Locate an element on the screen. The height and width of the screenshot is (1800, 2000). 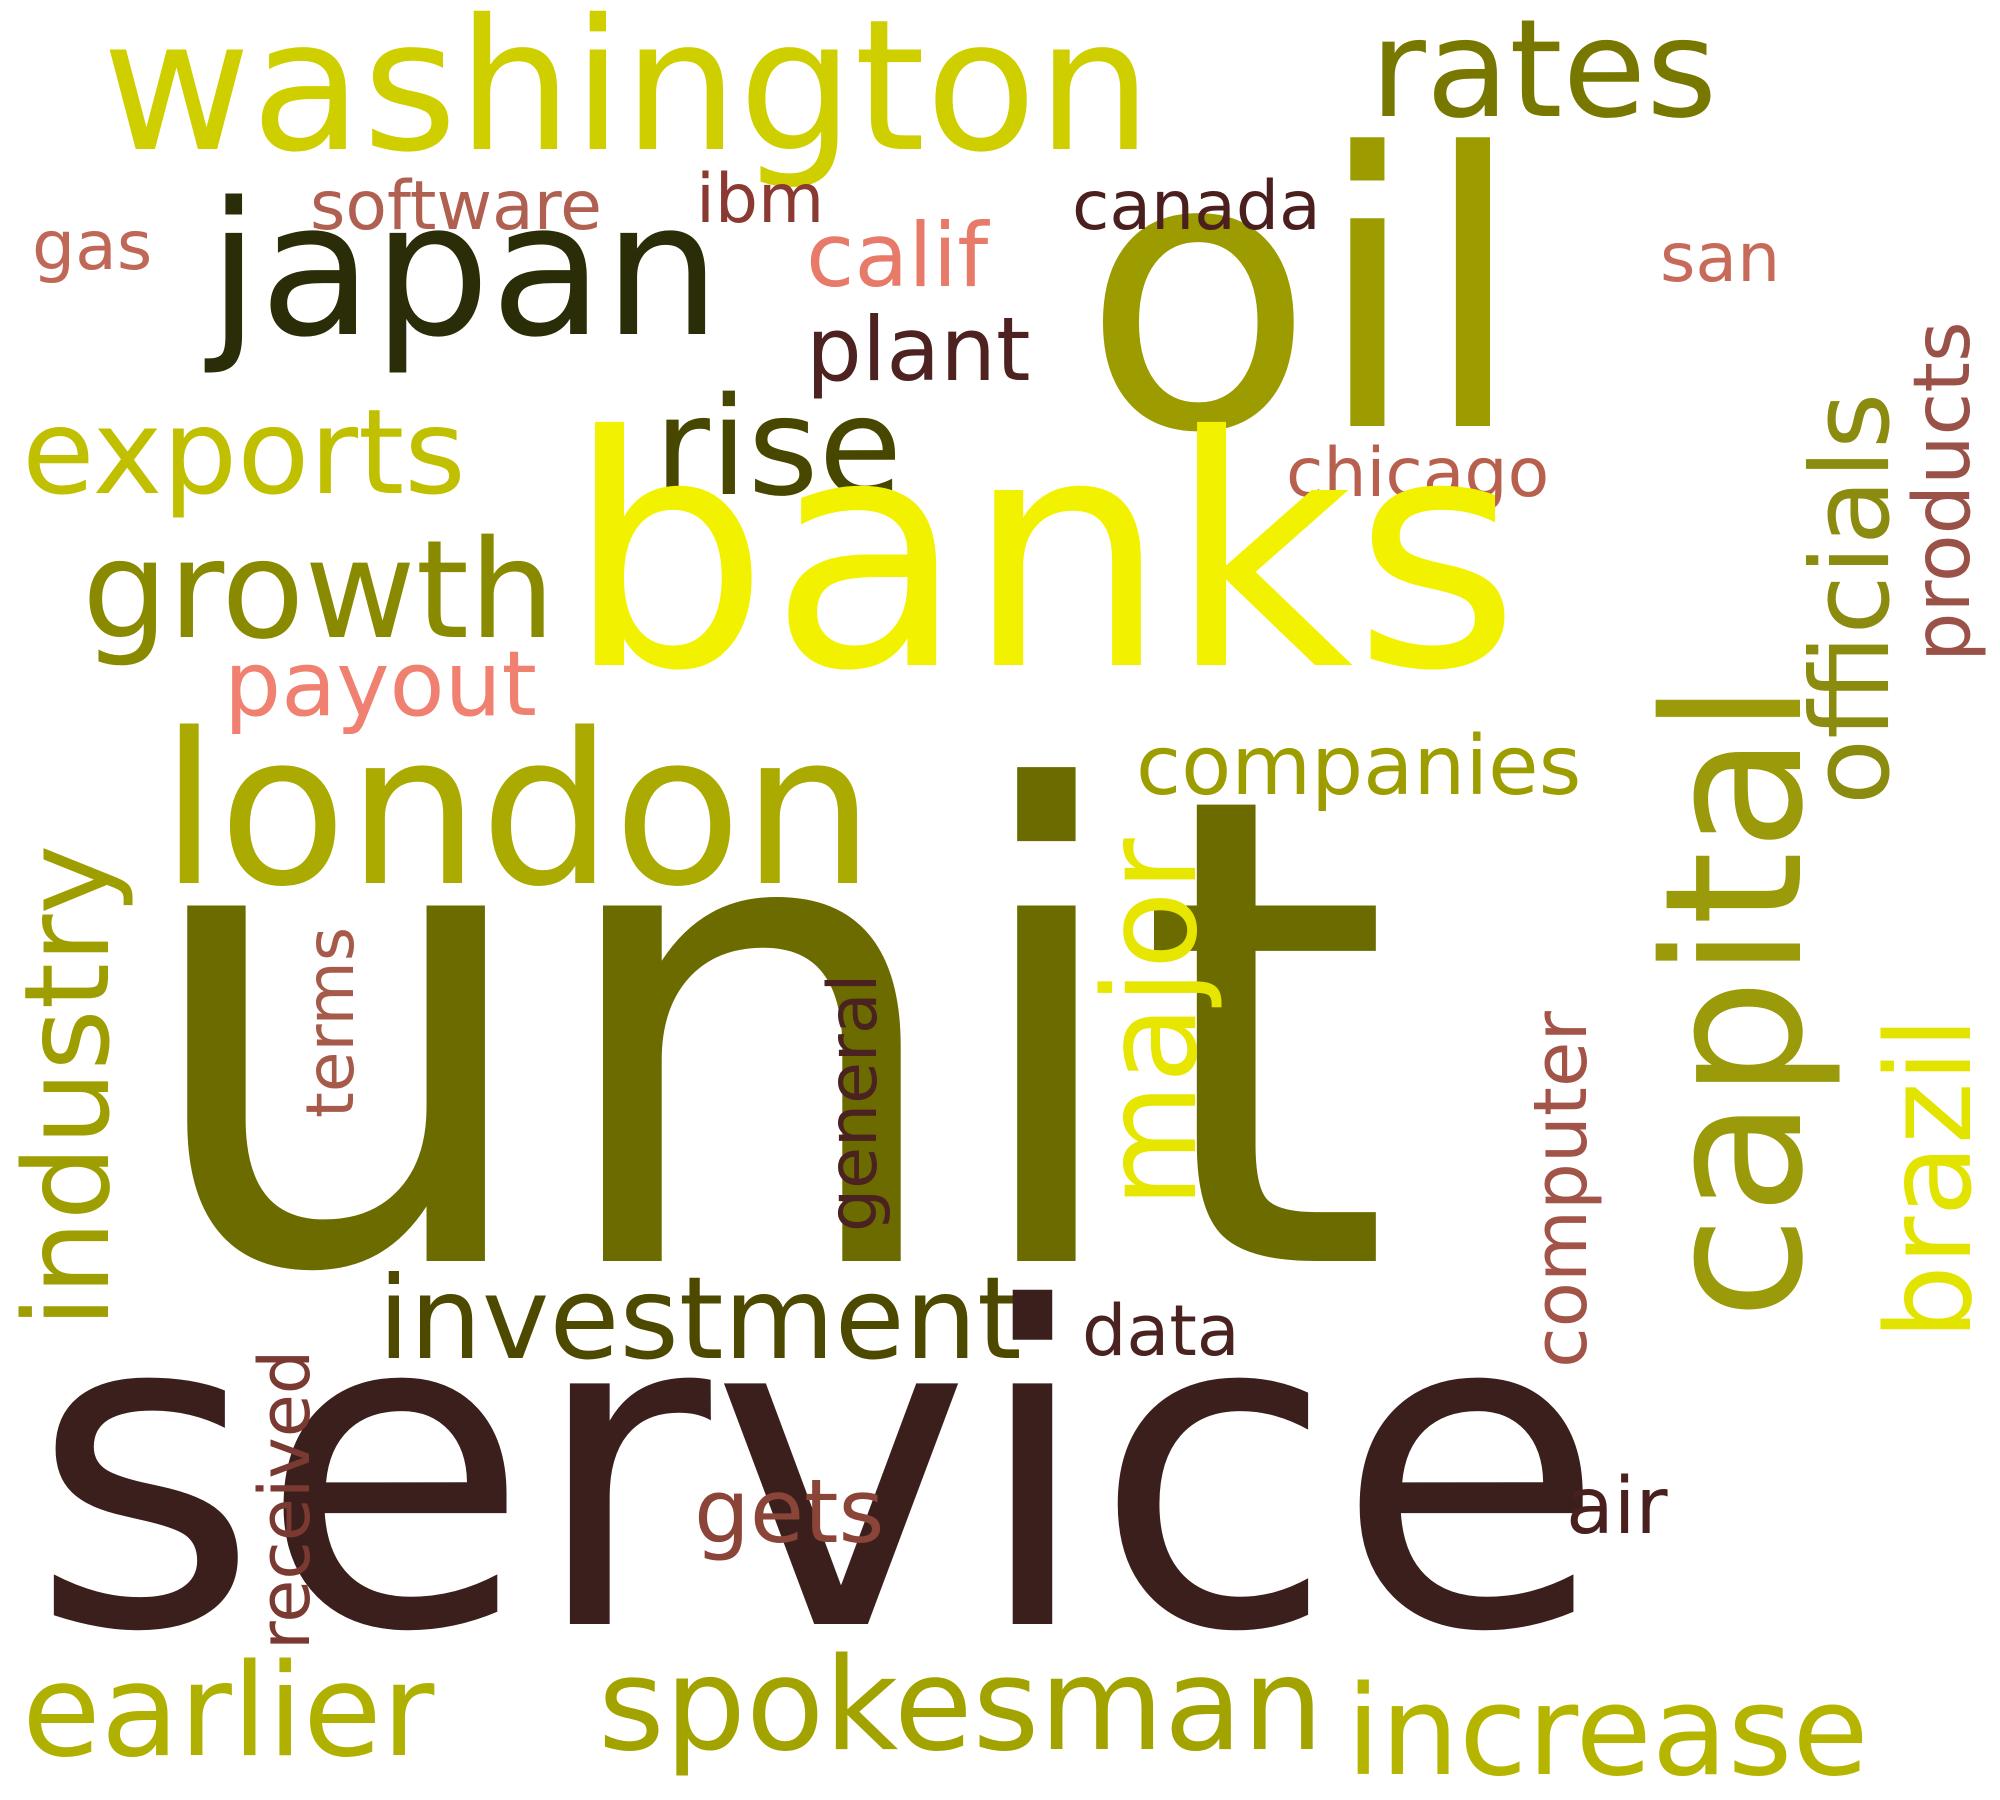
word-japan: japan is located at coordinates (464, 270).